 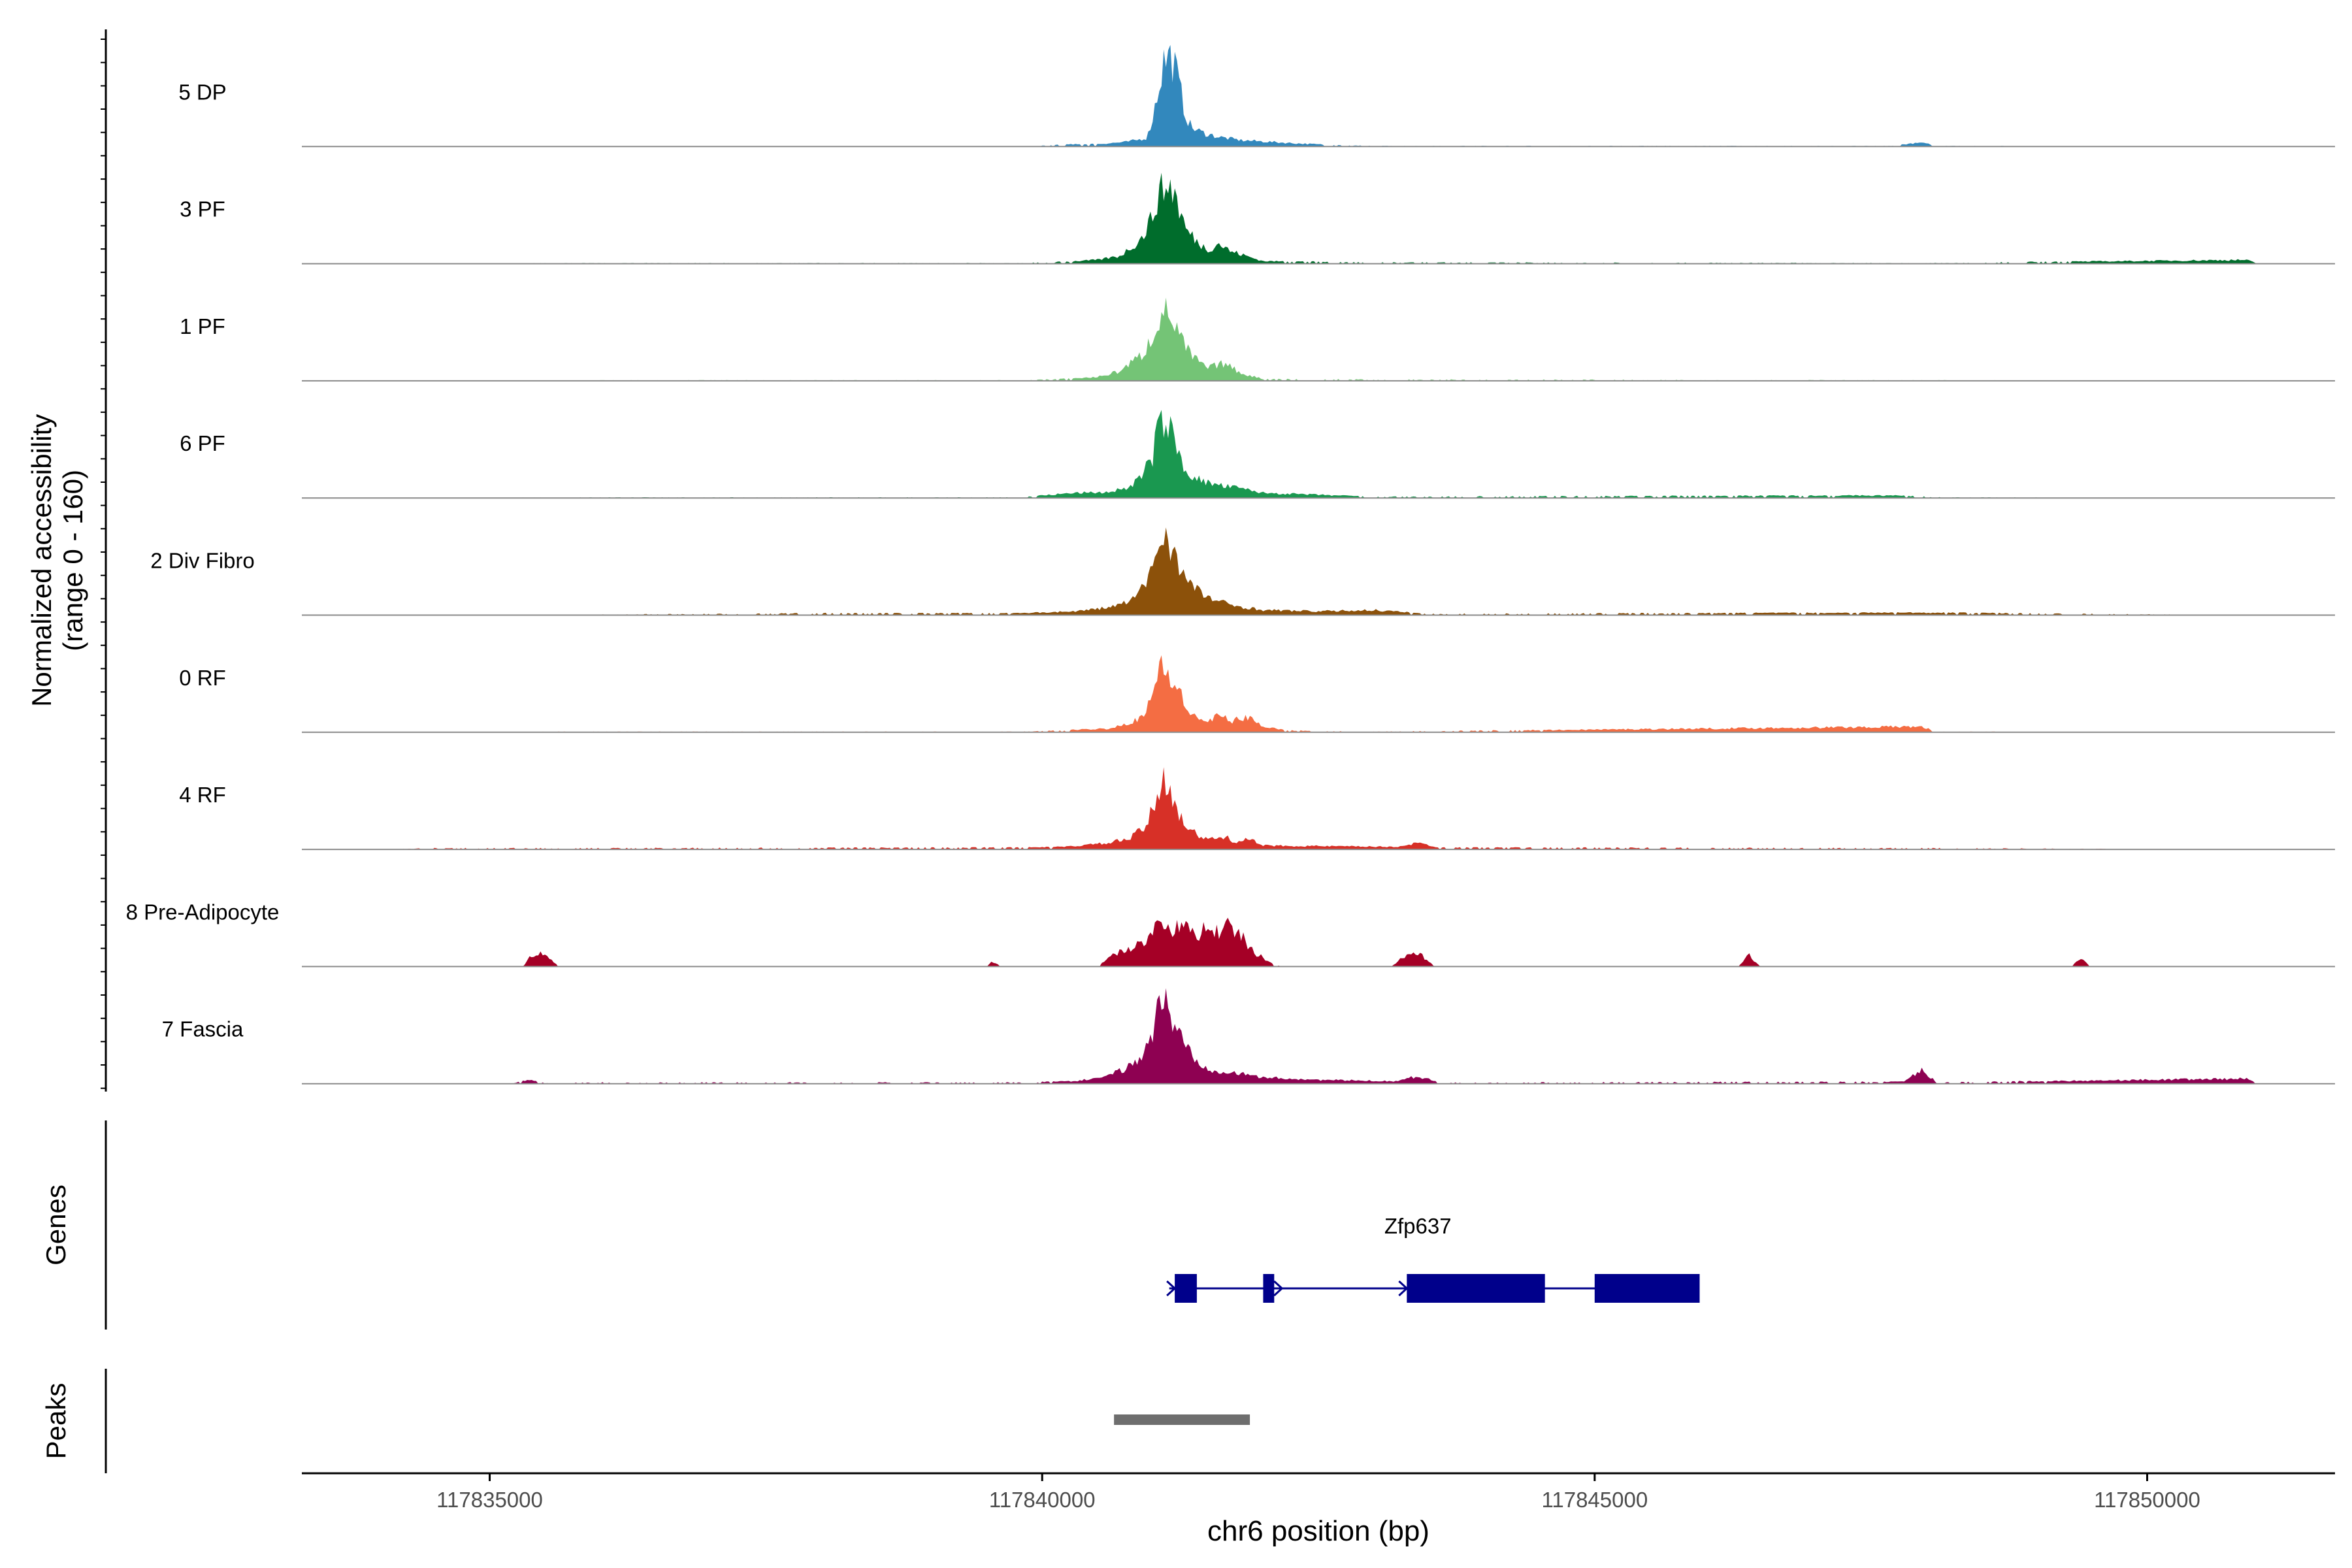 What do you see at coordinates (202, 92) in the screenshot?
I see `track-label: 5 DP` at bounding box center [202, 92].